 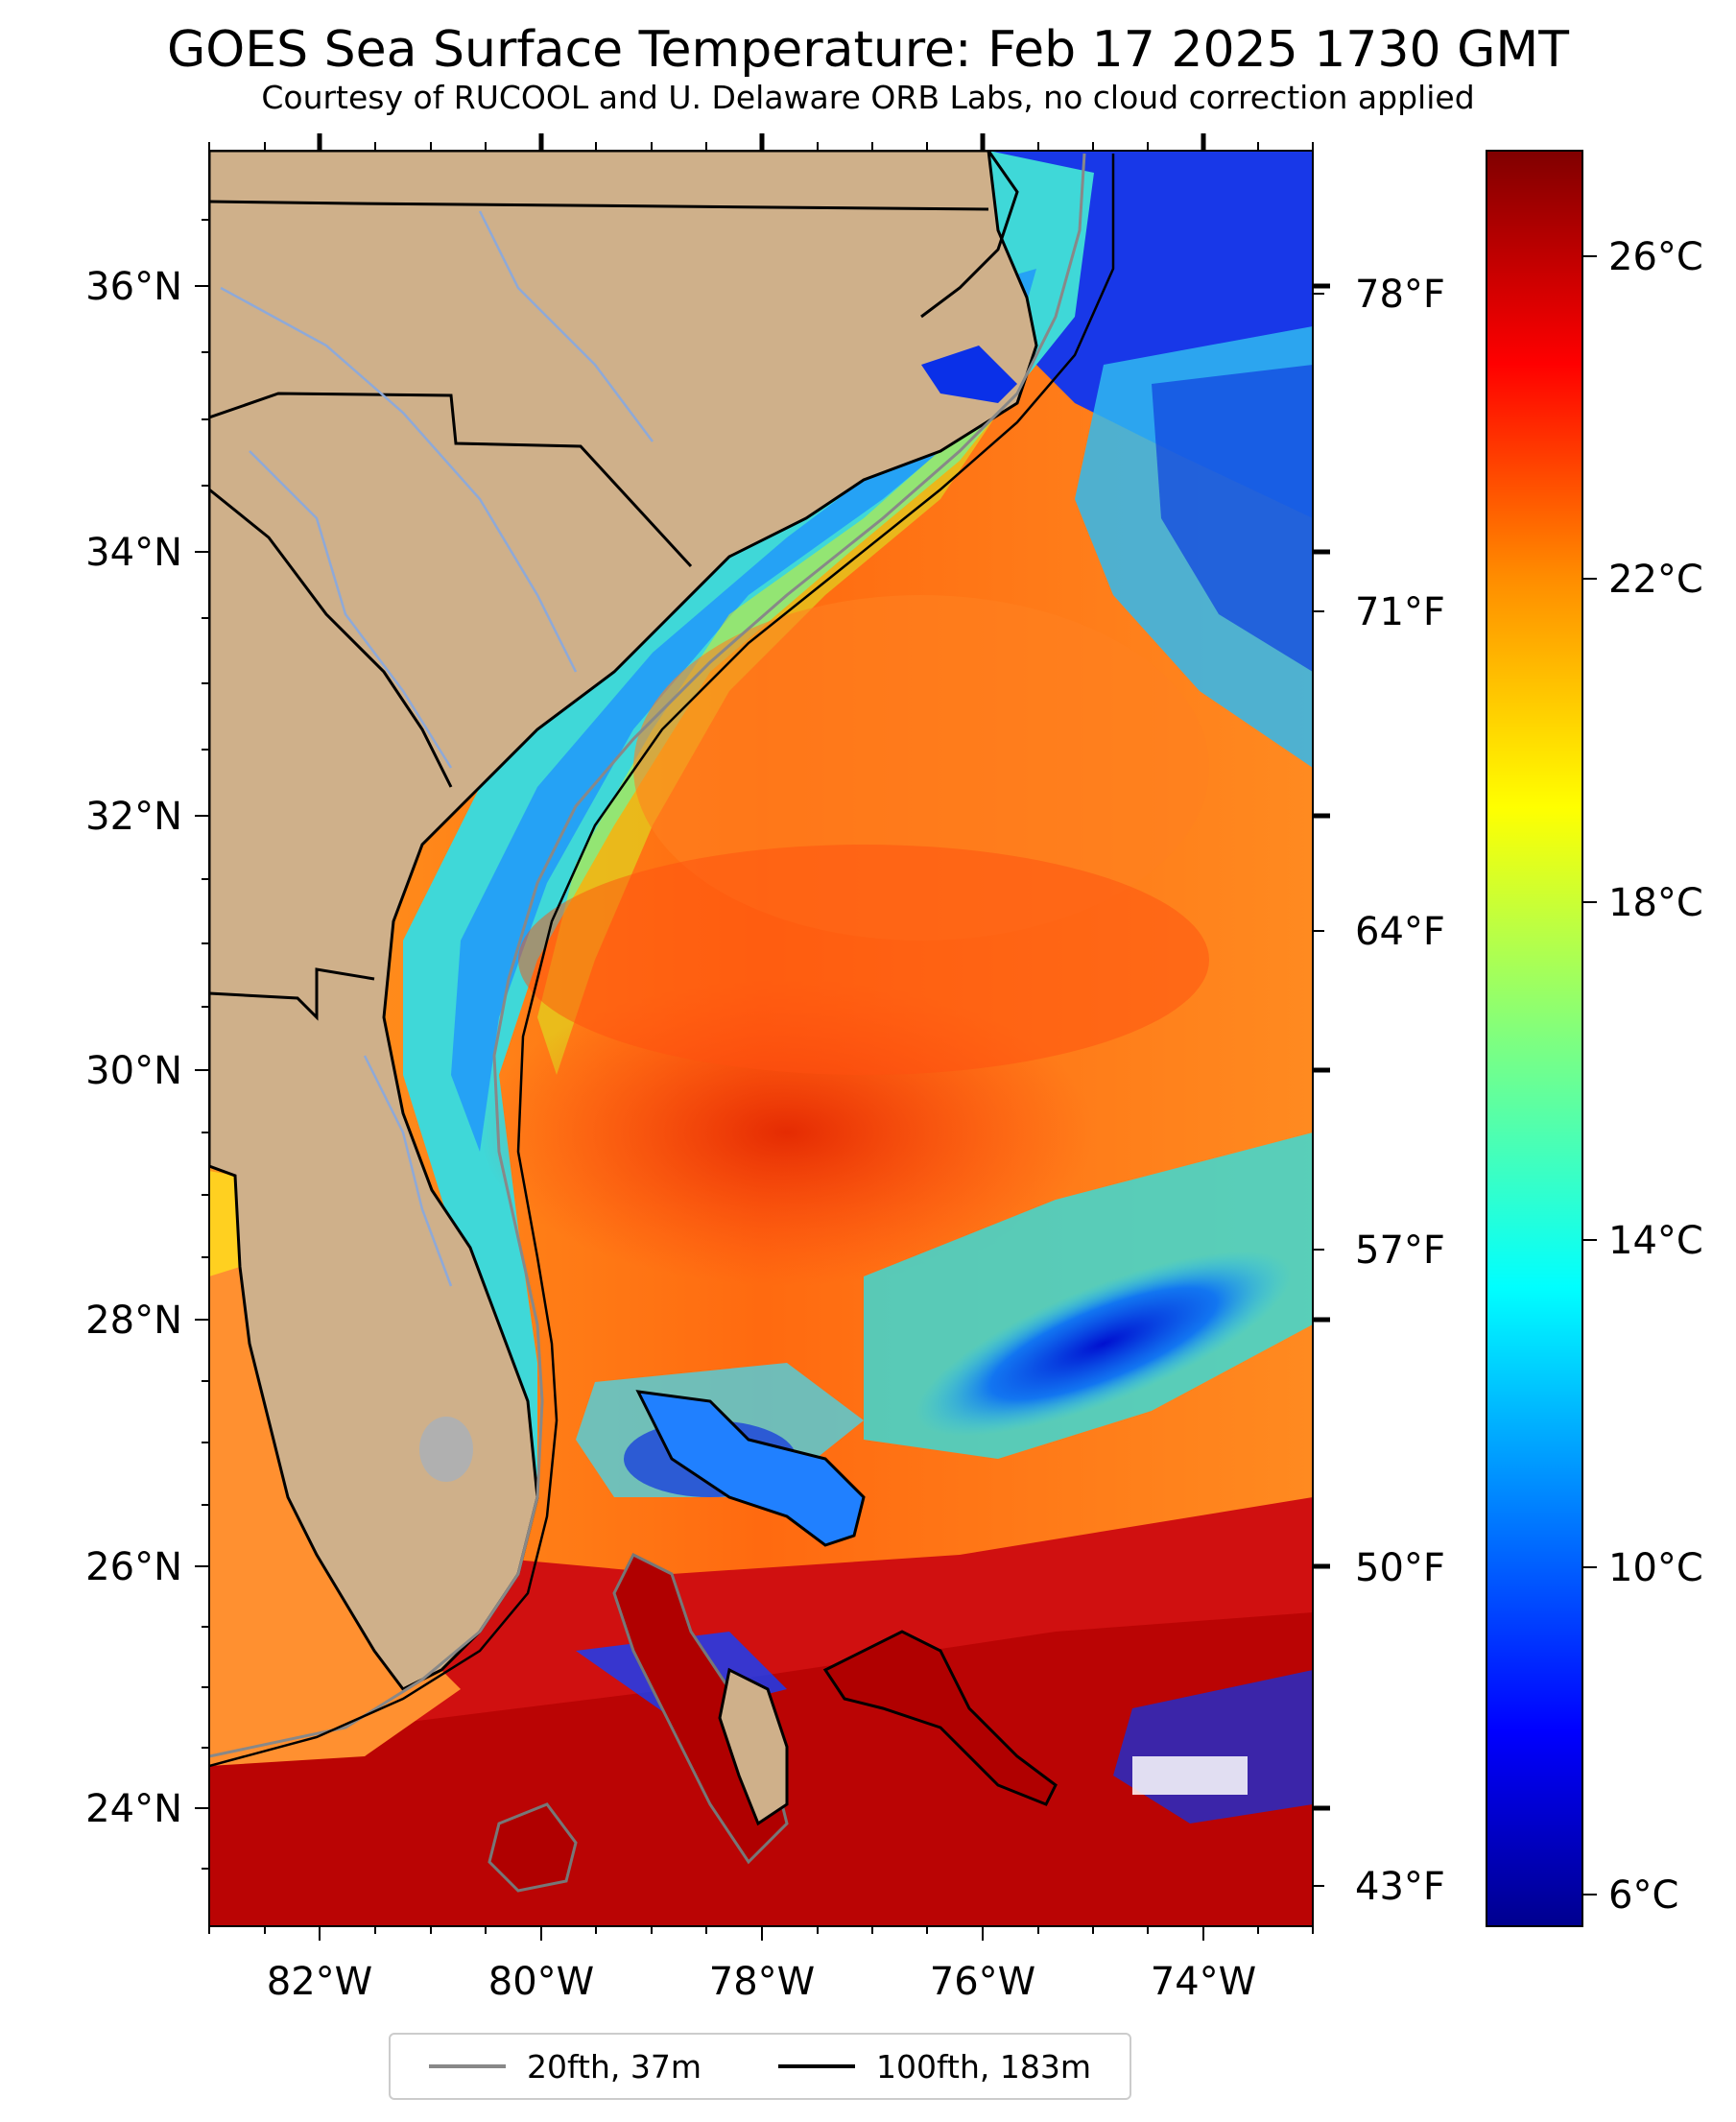 What do you see at coordinates (1655, 903) in the screenshot?
I see `colorbar-label-18c: 18°C` at bounding box center [1655, 903].